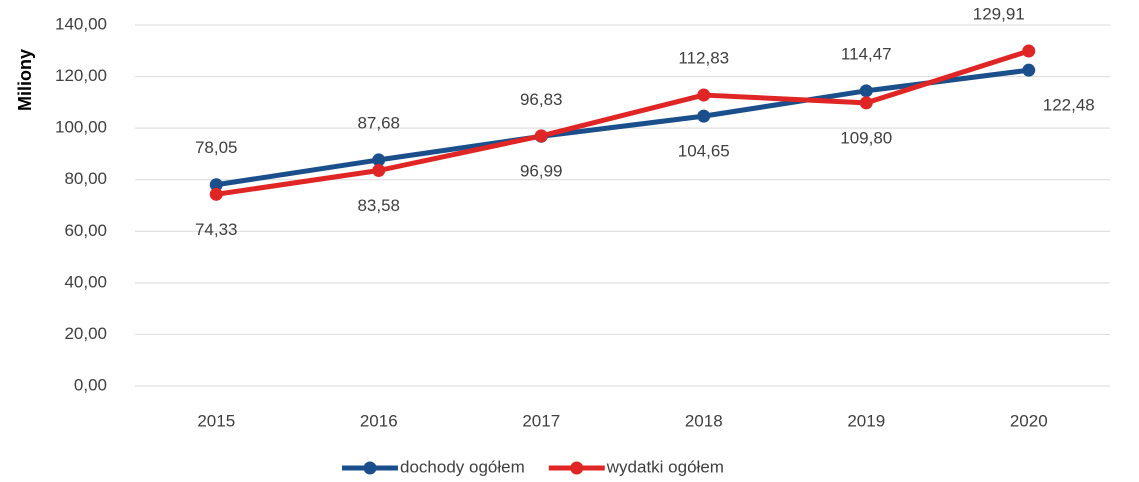  Describe the element at coordinates (25, 80) in the screenshot. I see `y-axis-title: Miliony` at that location.